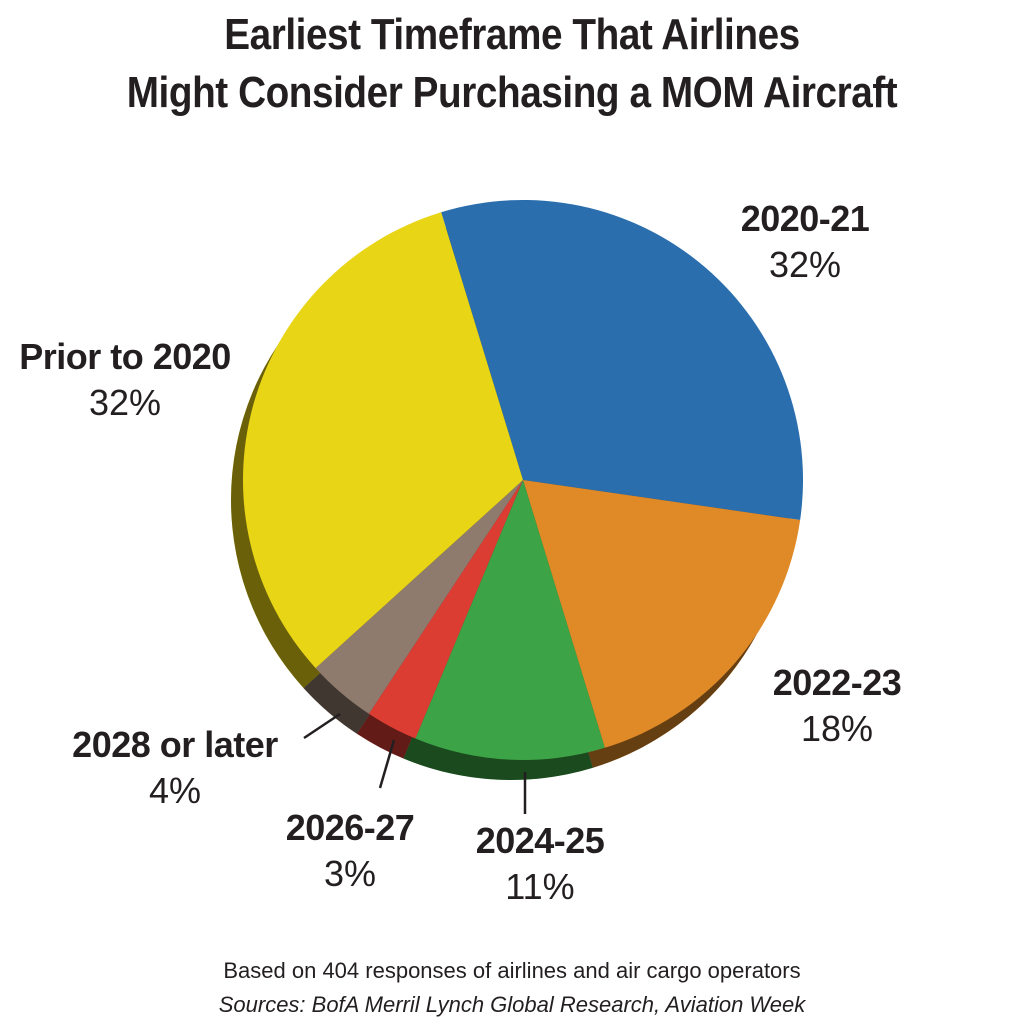  Describe the element at coordinates (805, 218) in the screenshot. I see `slice-name-2020-21: 2020-21` at that location.